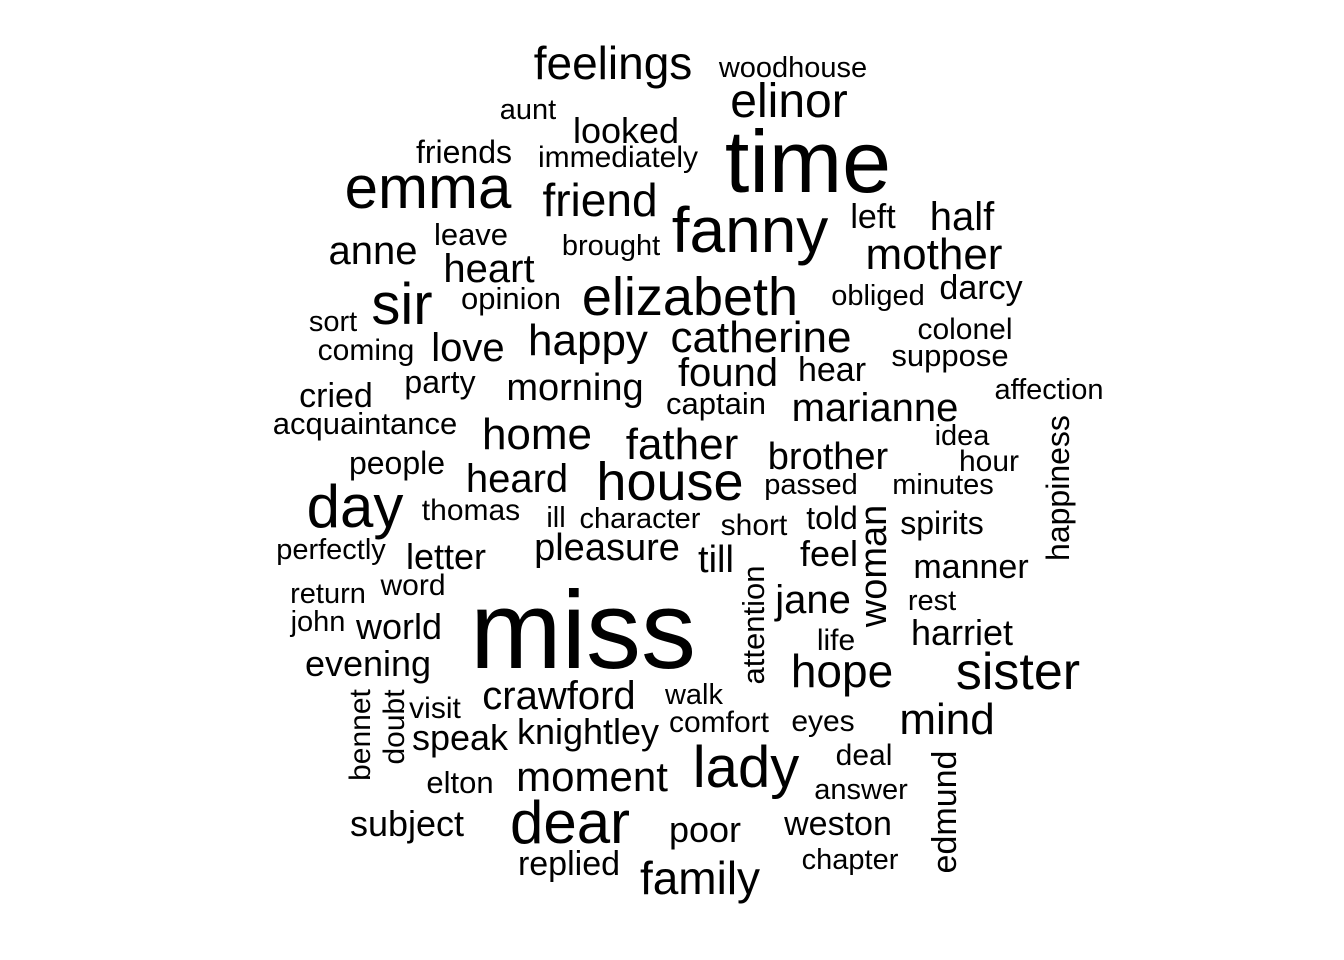  Describe the element at coordinates (471, 510) in the screenshot. I see `word-thomas: thomas` at that location.